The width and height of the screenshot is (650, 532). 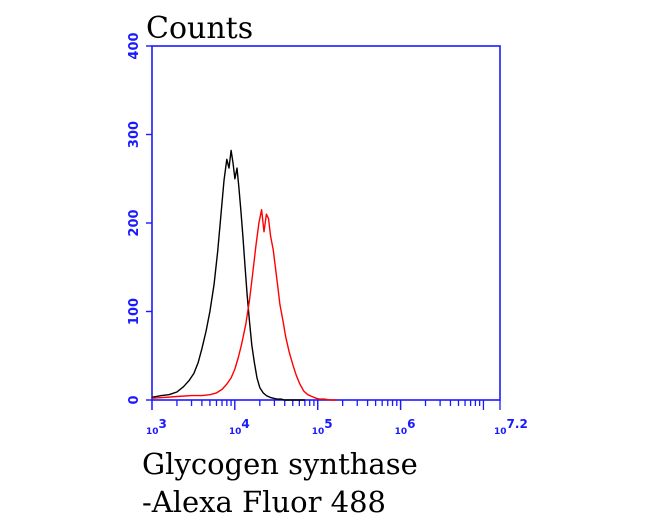 What do you see at coordinates (134, 311) in the screenshot?
I see `y-tick-label-100: 100` at bounding box center [134, 311].